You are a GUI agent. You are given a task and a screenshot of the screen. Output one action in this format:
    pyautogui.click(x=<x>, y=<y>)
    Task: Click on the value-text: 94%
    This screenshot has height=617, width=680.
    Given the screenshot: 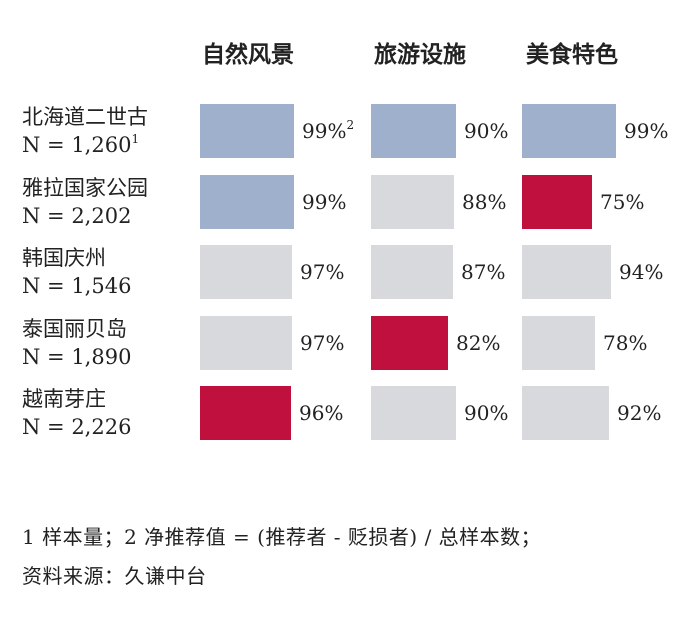 What is the action you would take?
    pyautogui.click(x=641, y=272)
    